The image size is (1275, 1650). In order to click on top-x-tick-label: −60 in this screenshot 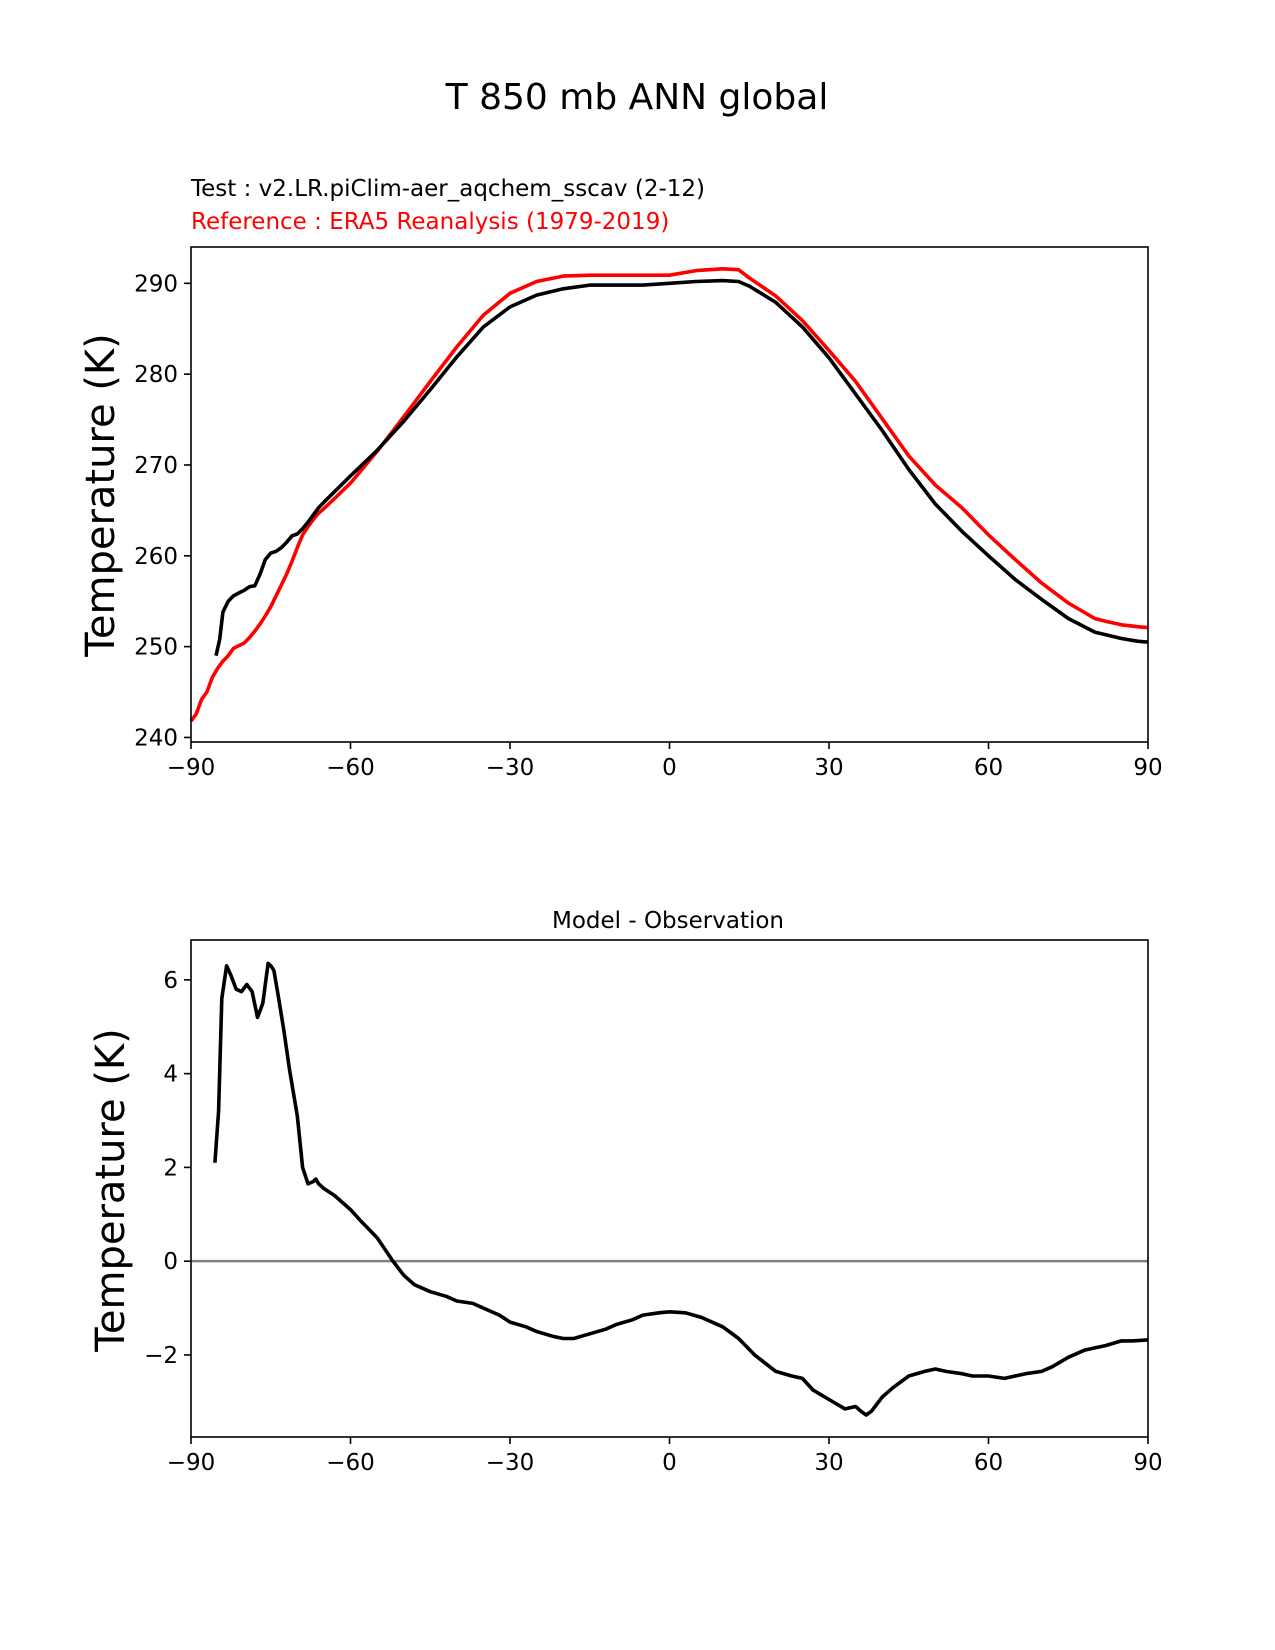, I will do `click(350, 768)`.